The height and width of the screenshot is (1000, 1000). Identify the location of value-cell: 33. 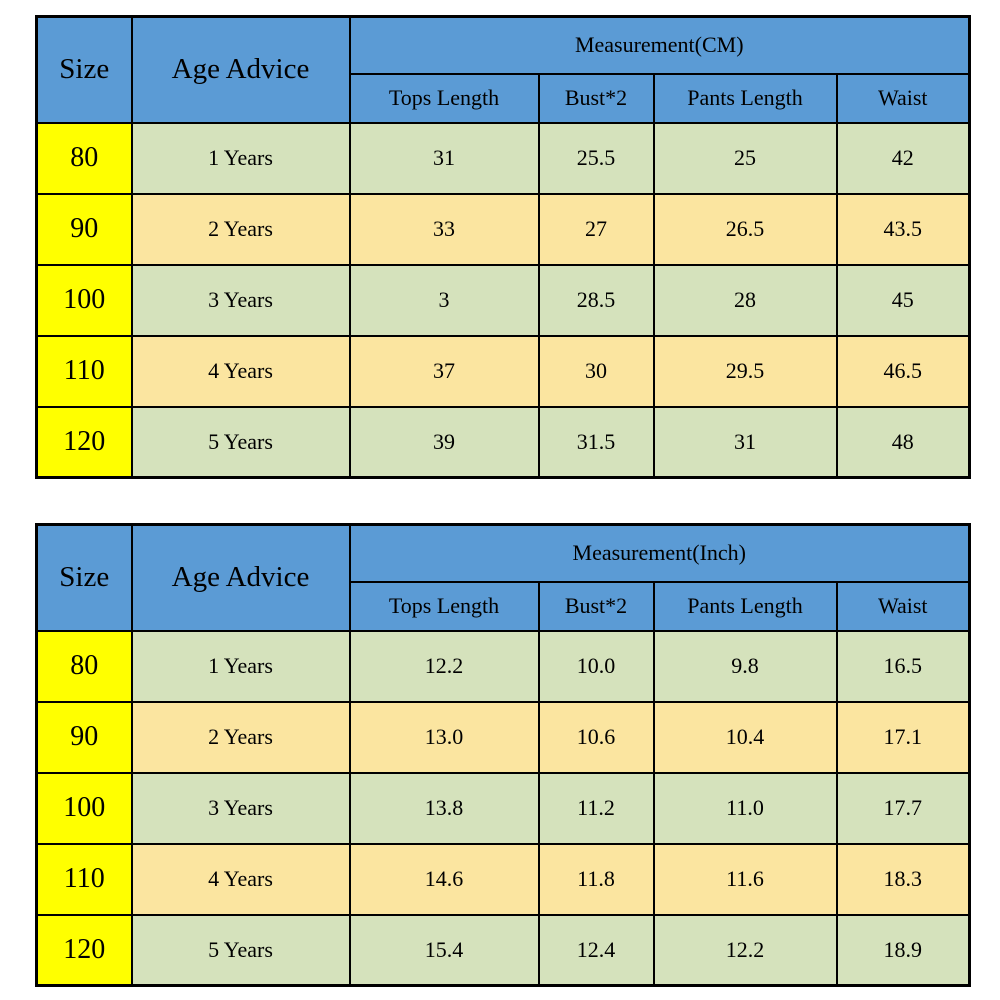
(444, 229).